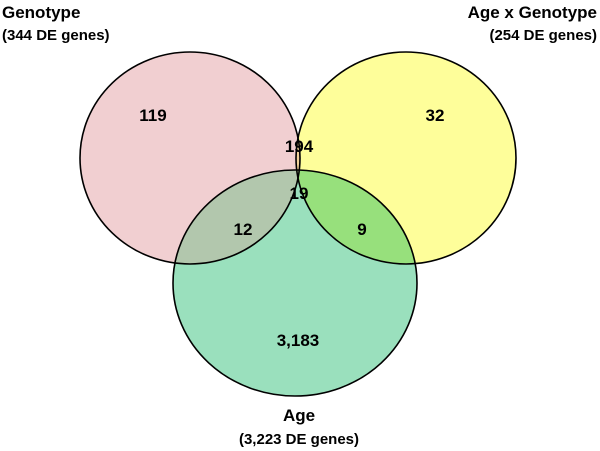  What do you see at coordinates (243, 229) in the screenshot?
I see `genotype-age-count: 12` at bounding box center [243, 229].